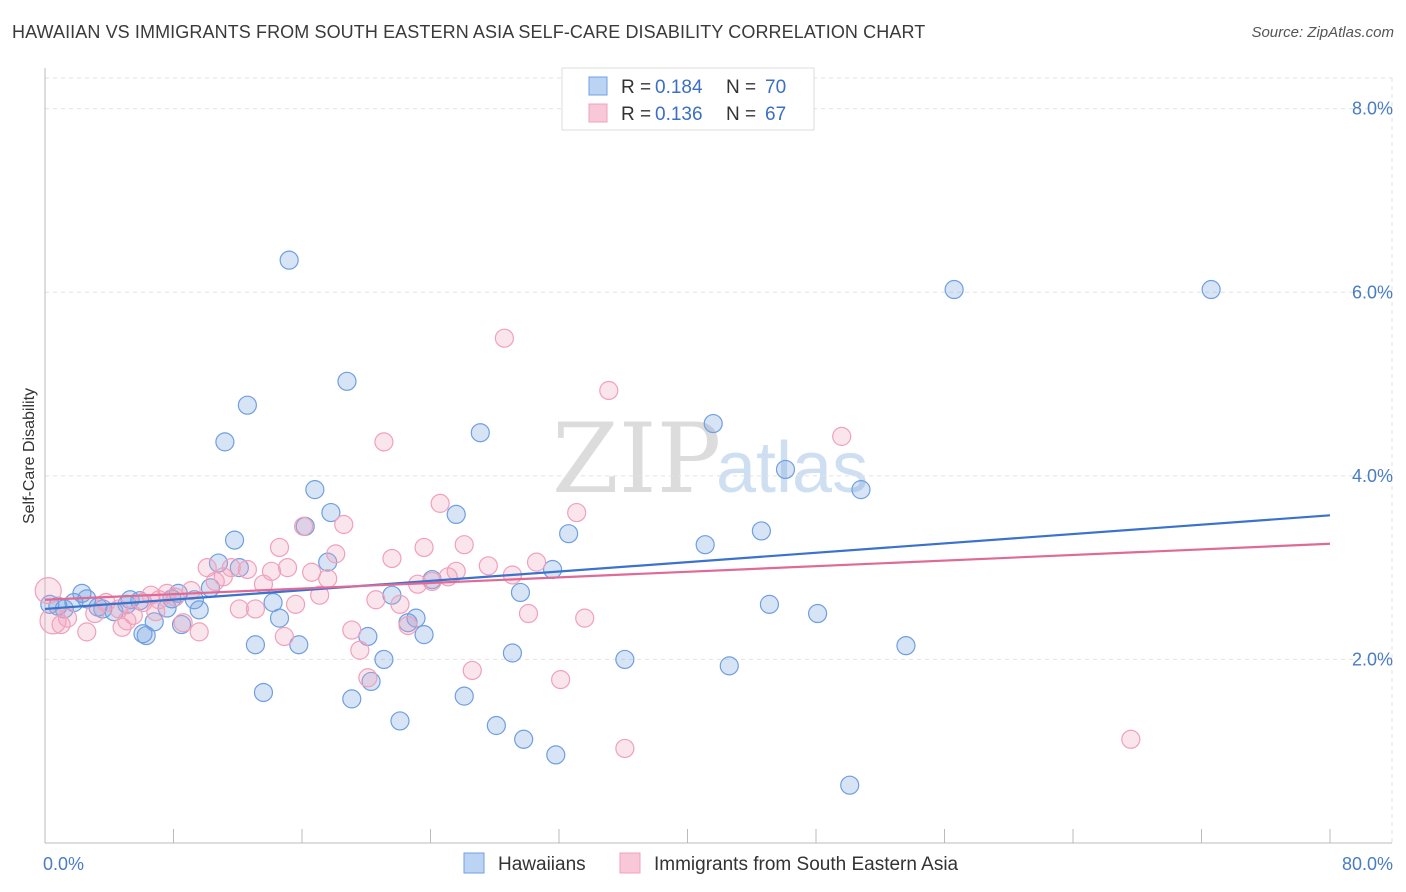 The image size is (1406, 892). Describe the element at coordinates (1372, 292) in the screenshot. I see `y-tick-label-2: 6.0%` at that location.